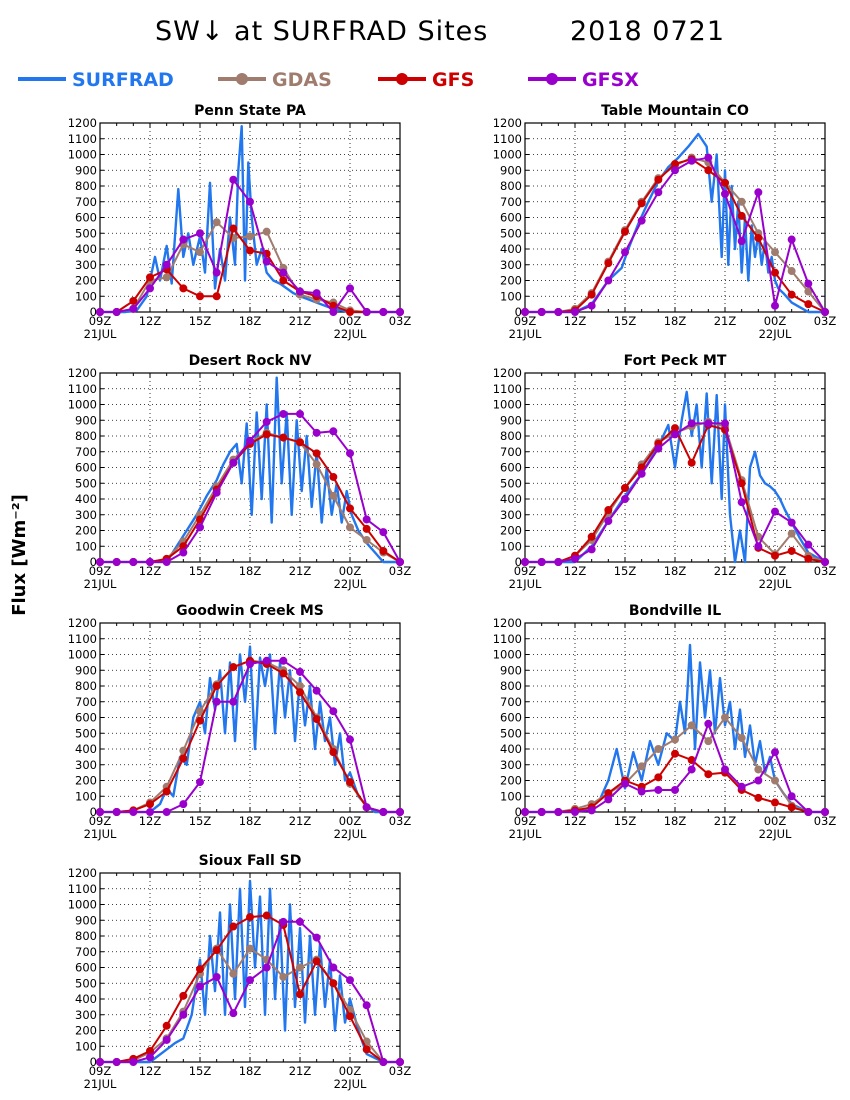  I want to click on legend-label: GFS, so click(453, 80).